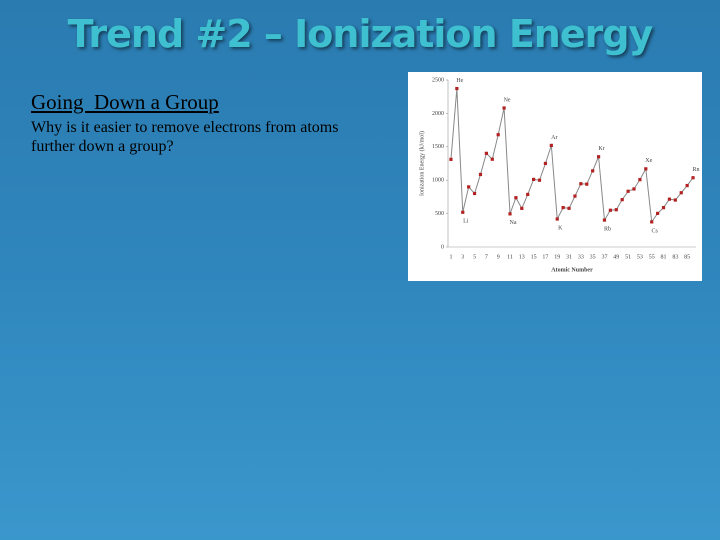  I want to click on point-label: Rb, so click(607, 229).